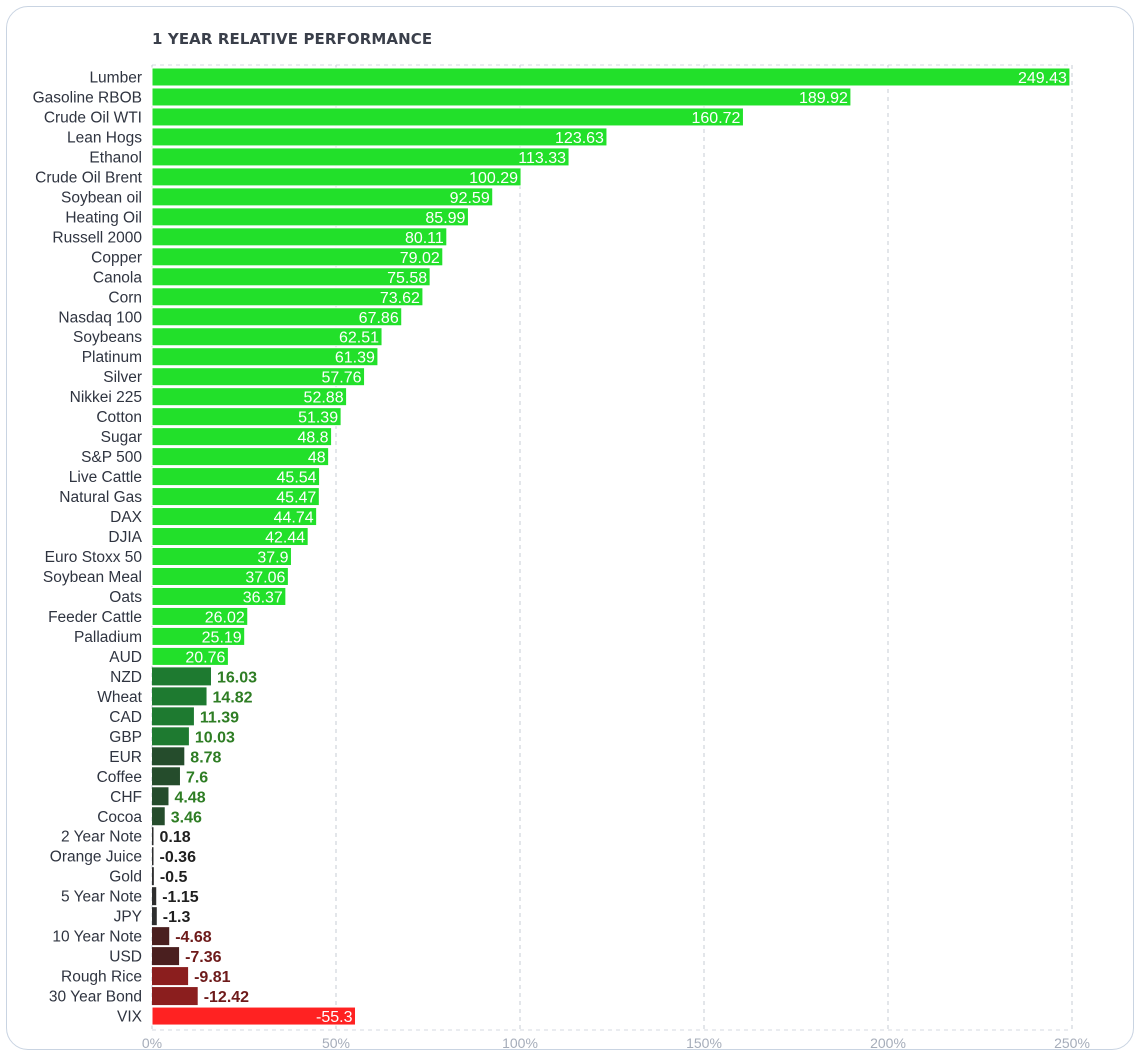 The width and height of the screenshot is (1142, 1058). Describe the element at coordinates (96, 857) in the screenshot. I see `category-label: Orange Juice` at that location.